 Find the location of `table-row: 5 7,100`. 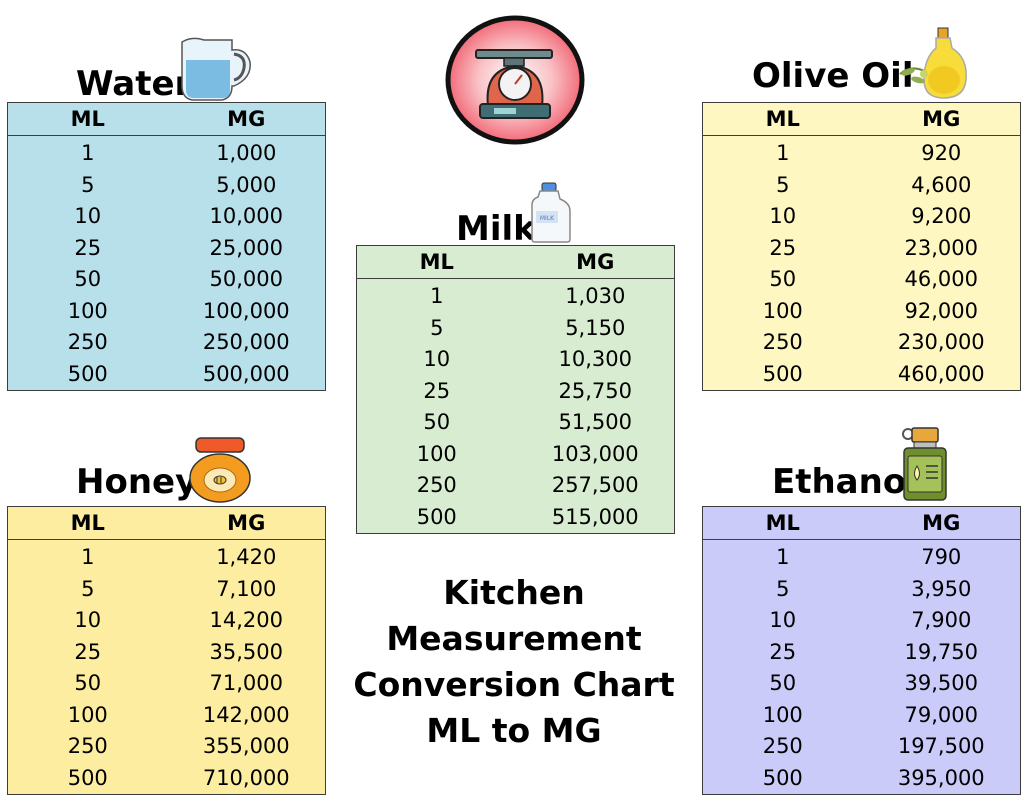

table-row: 5 7,100 is located at coordinates (167, 590).